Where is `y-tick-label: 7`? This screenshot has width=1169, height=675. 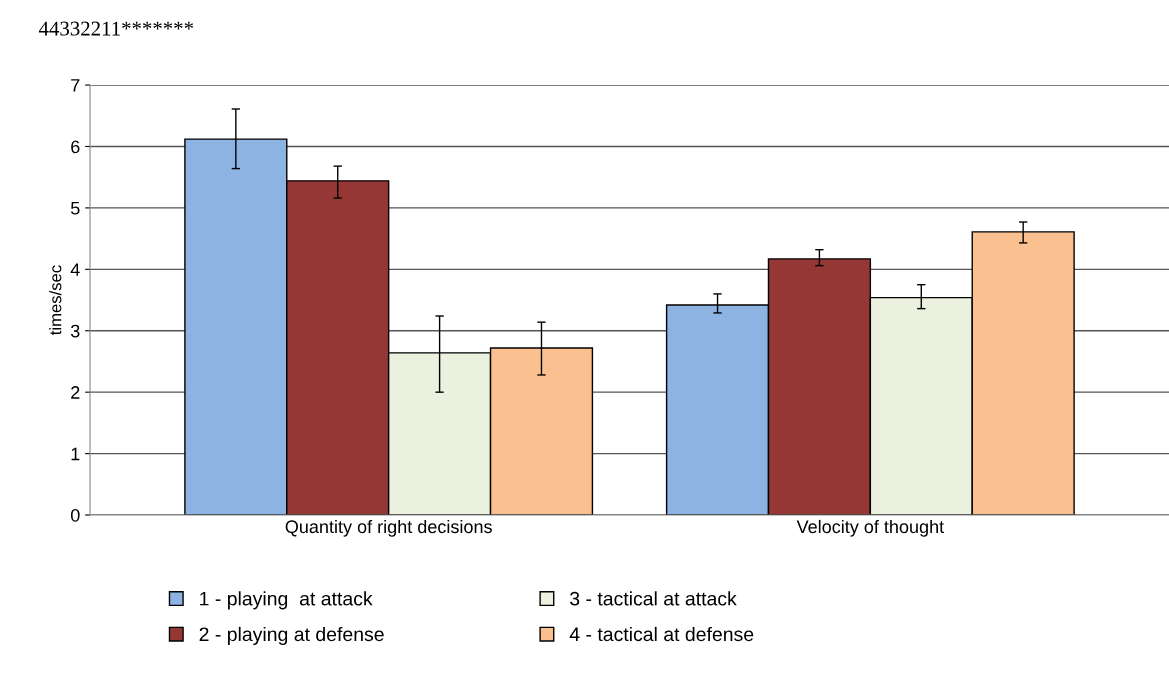 y-tick-label: 7 is located at coordinates (75, 85).